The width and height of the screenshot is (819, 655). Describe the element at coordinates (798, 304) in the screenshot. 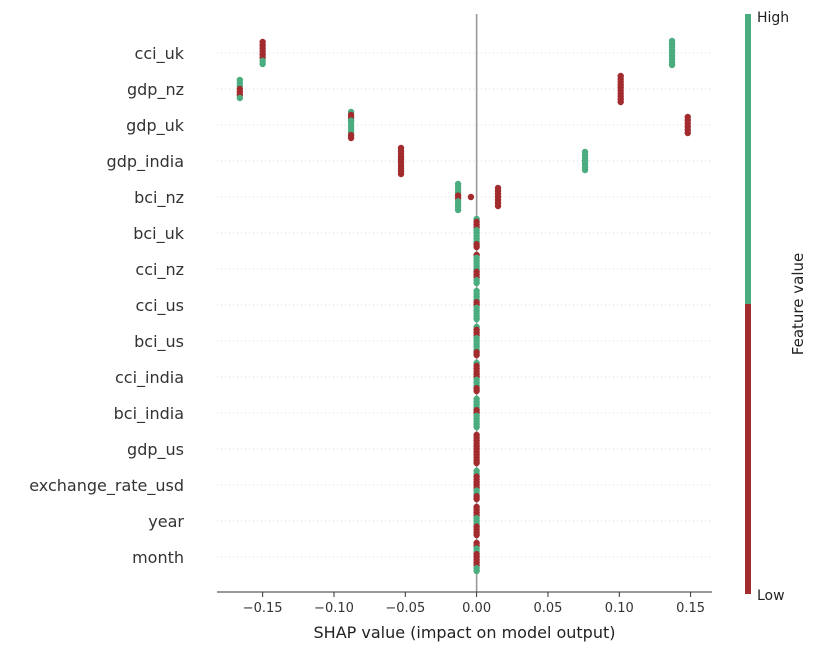

I see `colorbar-title: Feature value` at that location.